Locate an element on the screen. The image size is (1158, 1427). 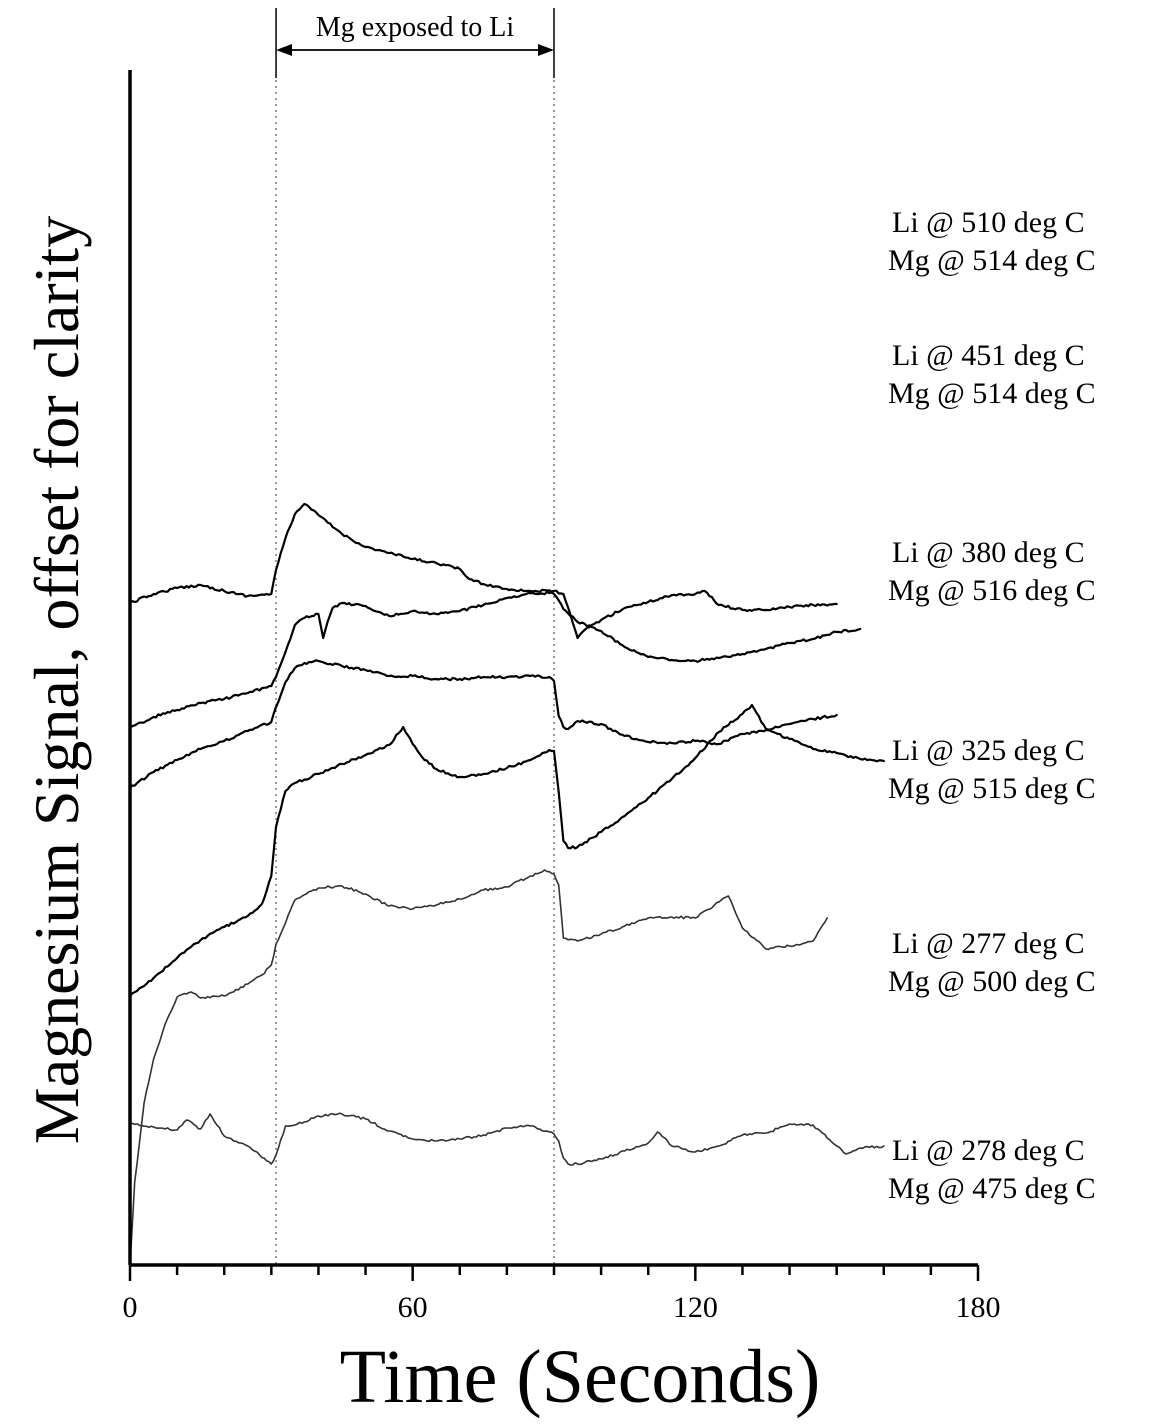
series-label-6-line-1: Li @ 278 deg C is located at coordinates (988, 1150).